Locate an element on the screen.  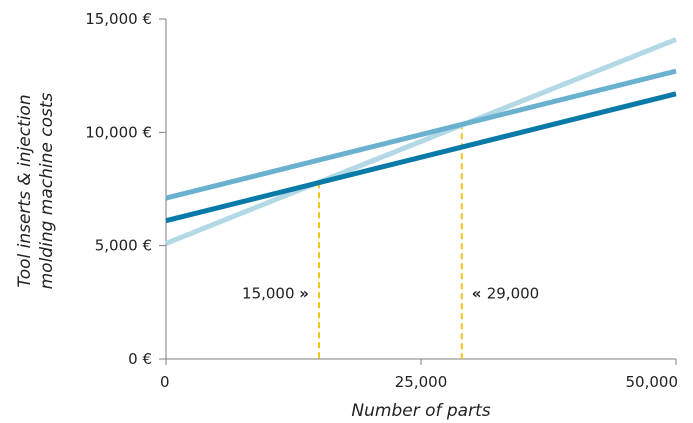
x-tick-label: 0 is located at coordinates (165, 382).